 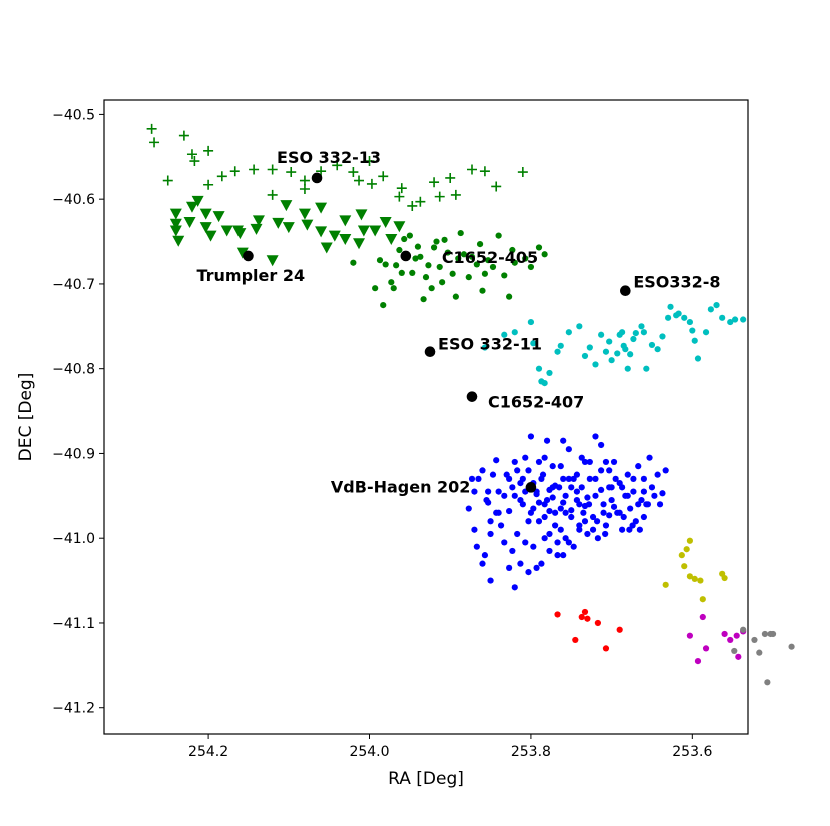 I want to click on y-tick-label: −40.8, so click(x=73, y=370).